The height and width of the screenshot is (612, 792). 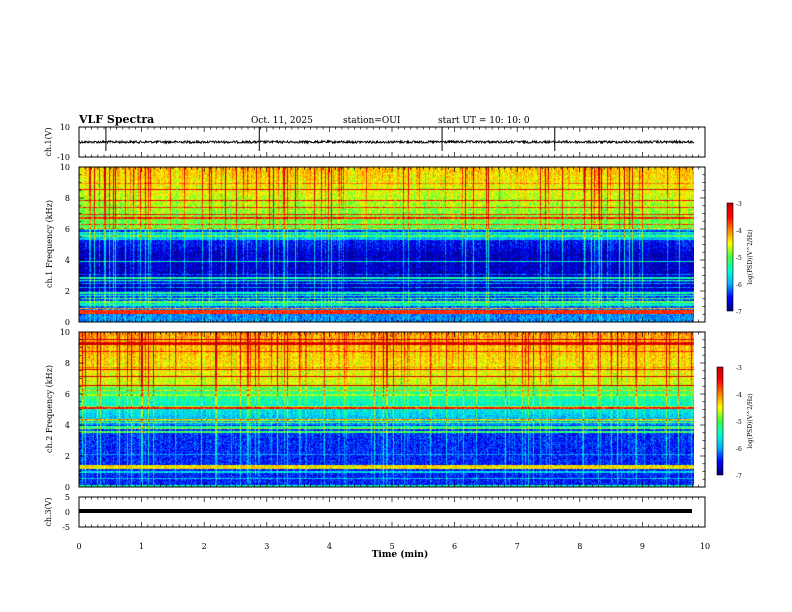 What do you see at coordinates (63, 157) in the screenshot?
I see `ch1-ytick-bottom: -10` at bounding box center [63, 157].